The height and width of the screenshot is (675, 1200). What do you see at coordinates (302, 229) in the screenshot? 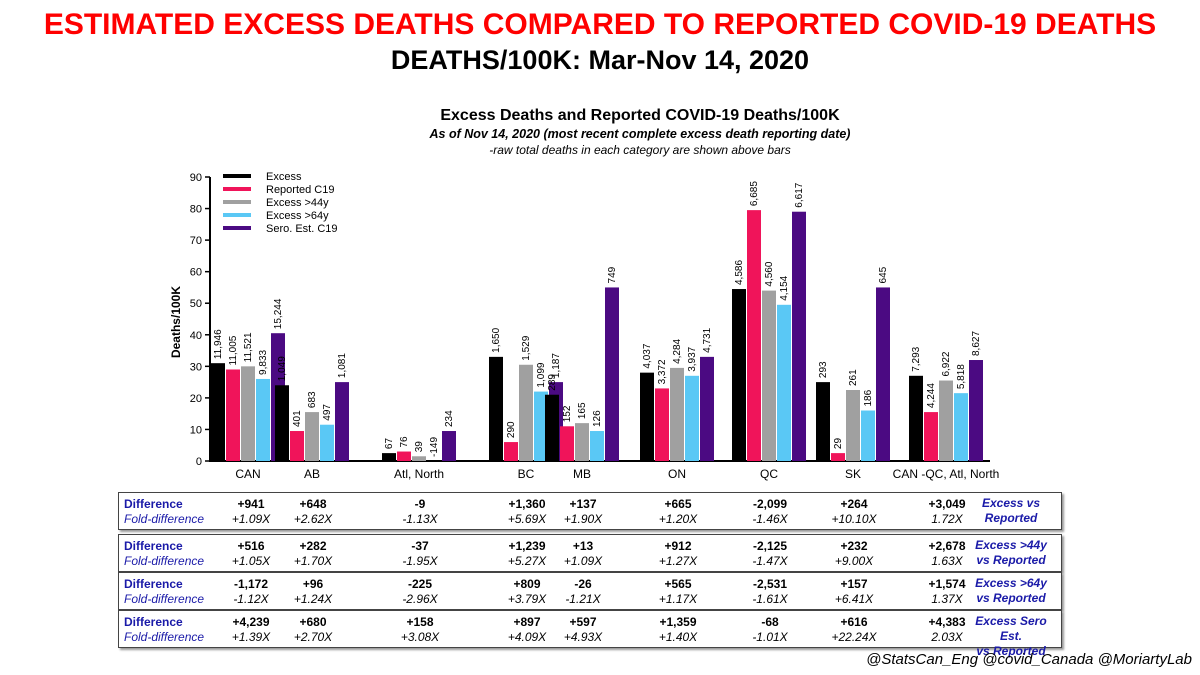
I see `legend-label: Sero. Est. C19` at bounding box center [302, 229].